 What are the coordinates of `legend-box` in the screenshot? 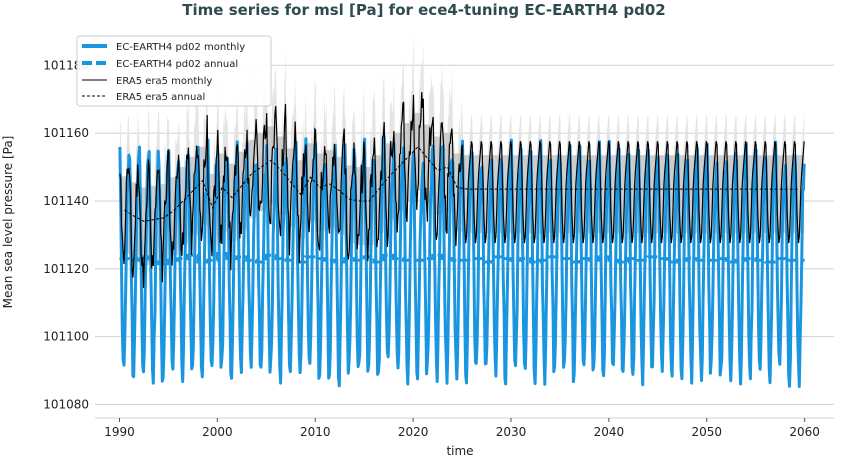 It's located at (174, 71).